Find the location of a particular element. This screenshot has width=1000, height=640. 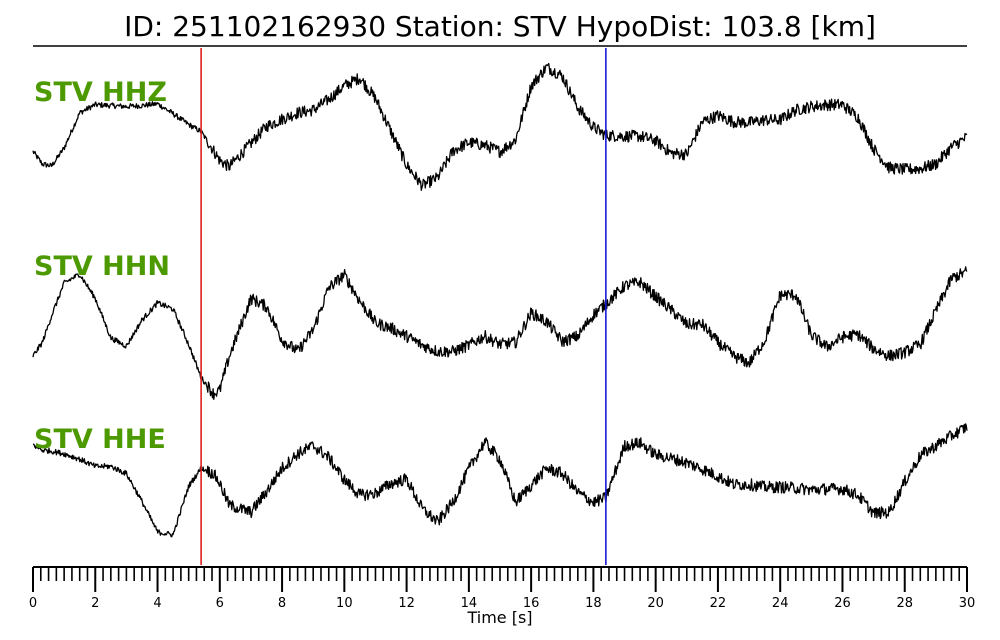

x-tick-label: 10 is located at coordinates (344, 603).